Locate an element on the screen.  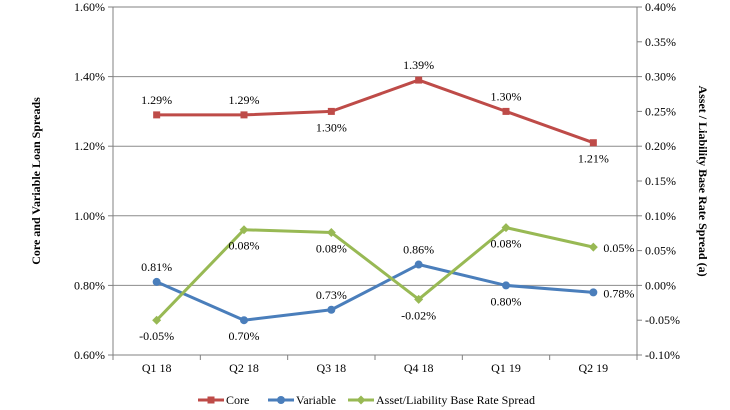
legend-label: Core is located at coordinates (237, 400).